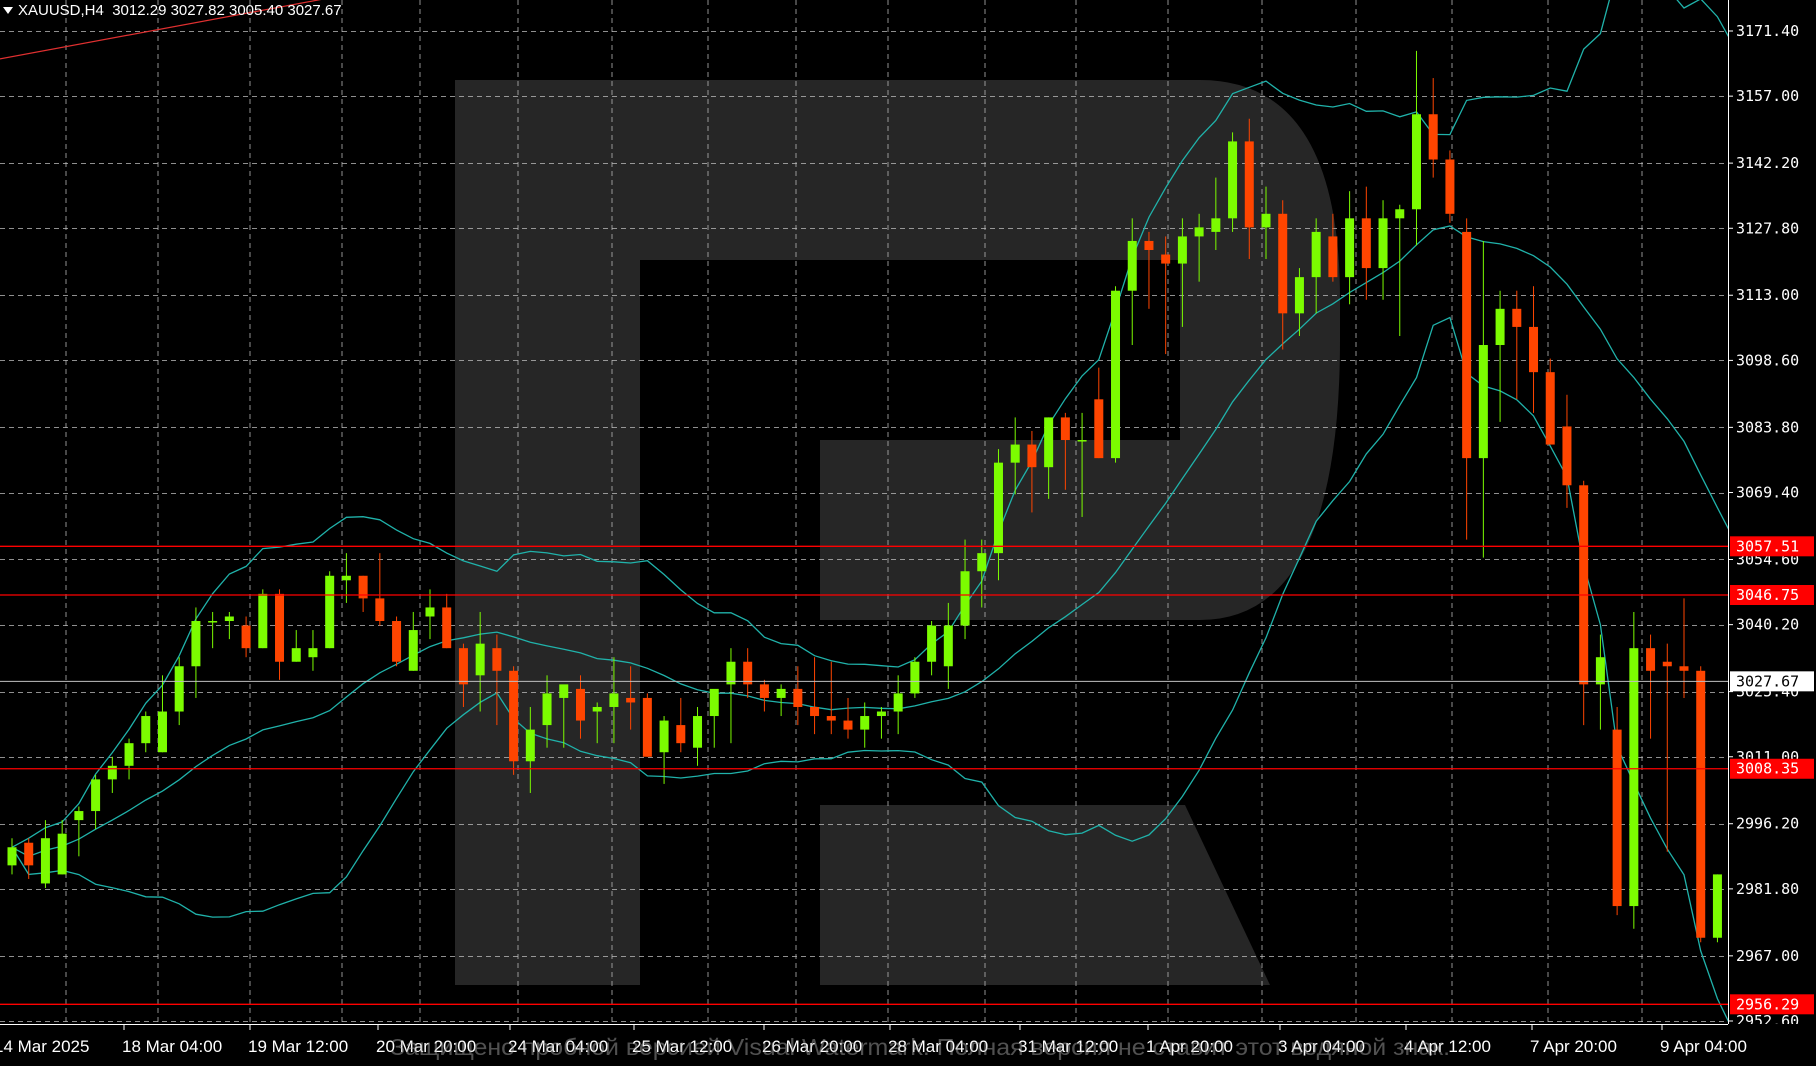 The height and width of the screenshot is (1066, 1816). What do you see at coordinates (8, 10) in the screenshot?
I see `dropdown-triangle-icon` at bounding box center [8, 10].